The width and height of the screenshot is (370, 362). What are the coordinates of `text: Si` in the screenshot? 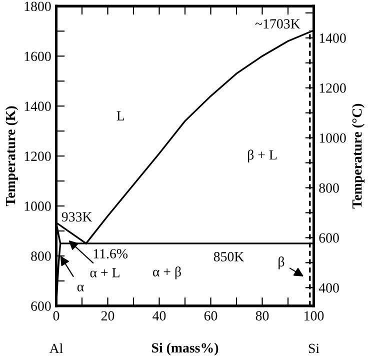 It's located at (314, 349).